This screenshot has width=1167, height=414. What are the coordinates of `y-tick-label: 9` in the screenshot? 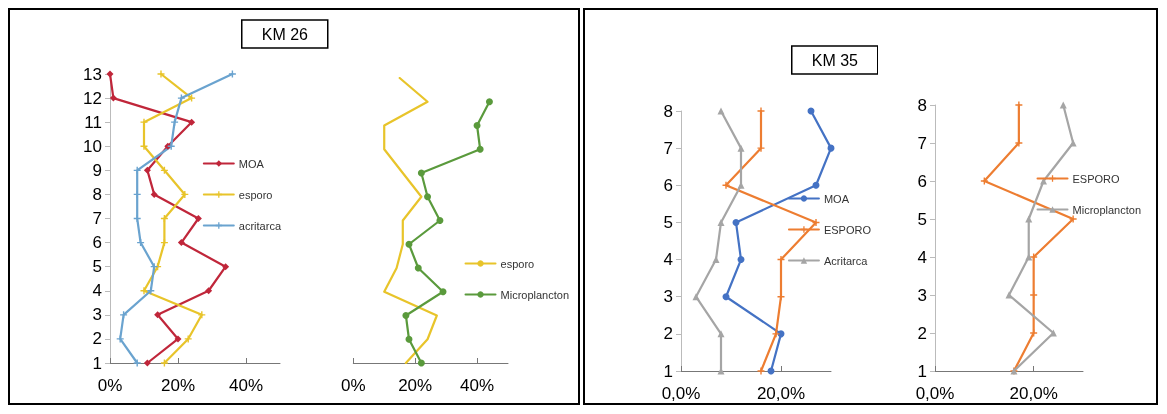 It's located at (97, 170).